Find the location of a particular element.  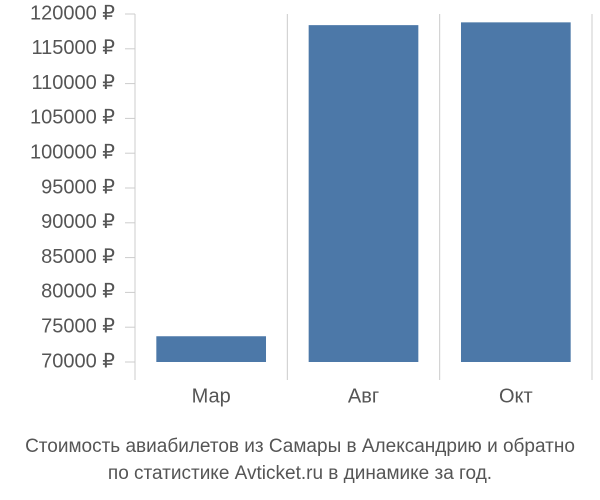

x-tick-label: Мар is located at coordinates (211, 396).